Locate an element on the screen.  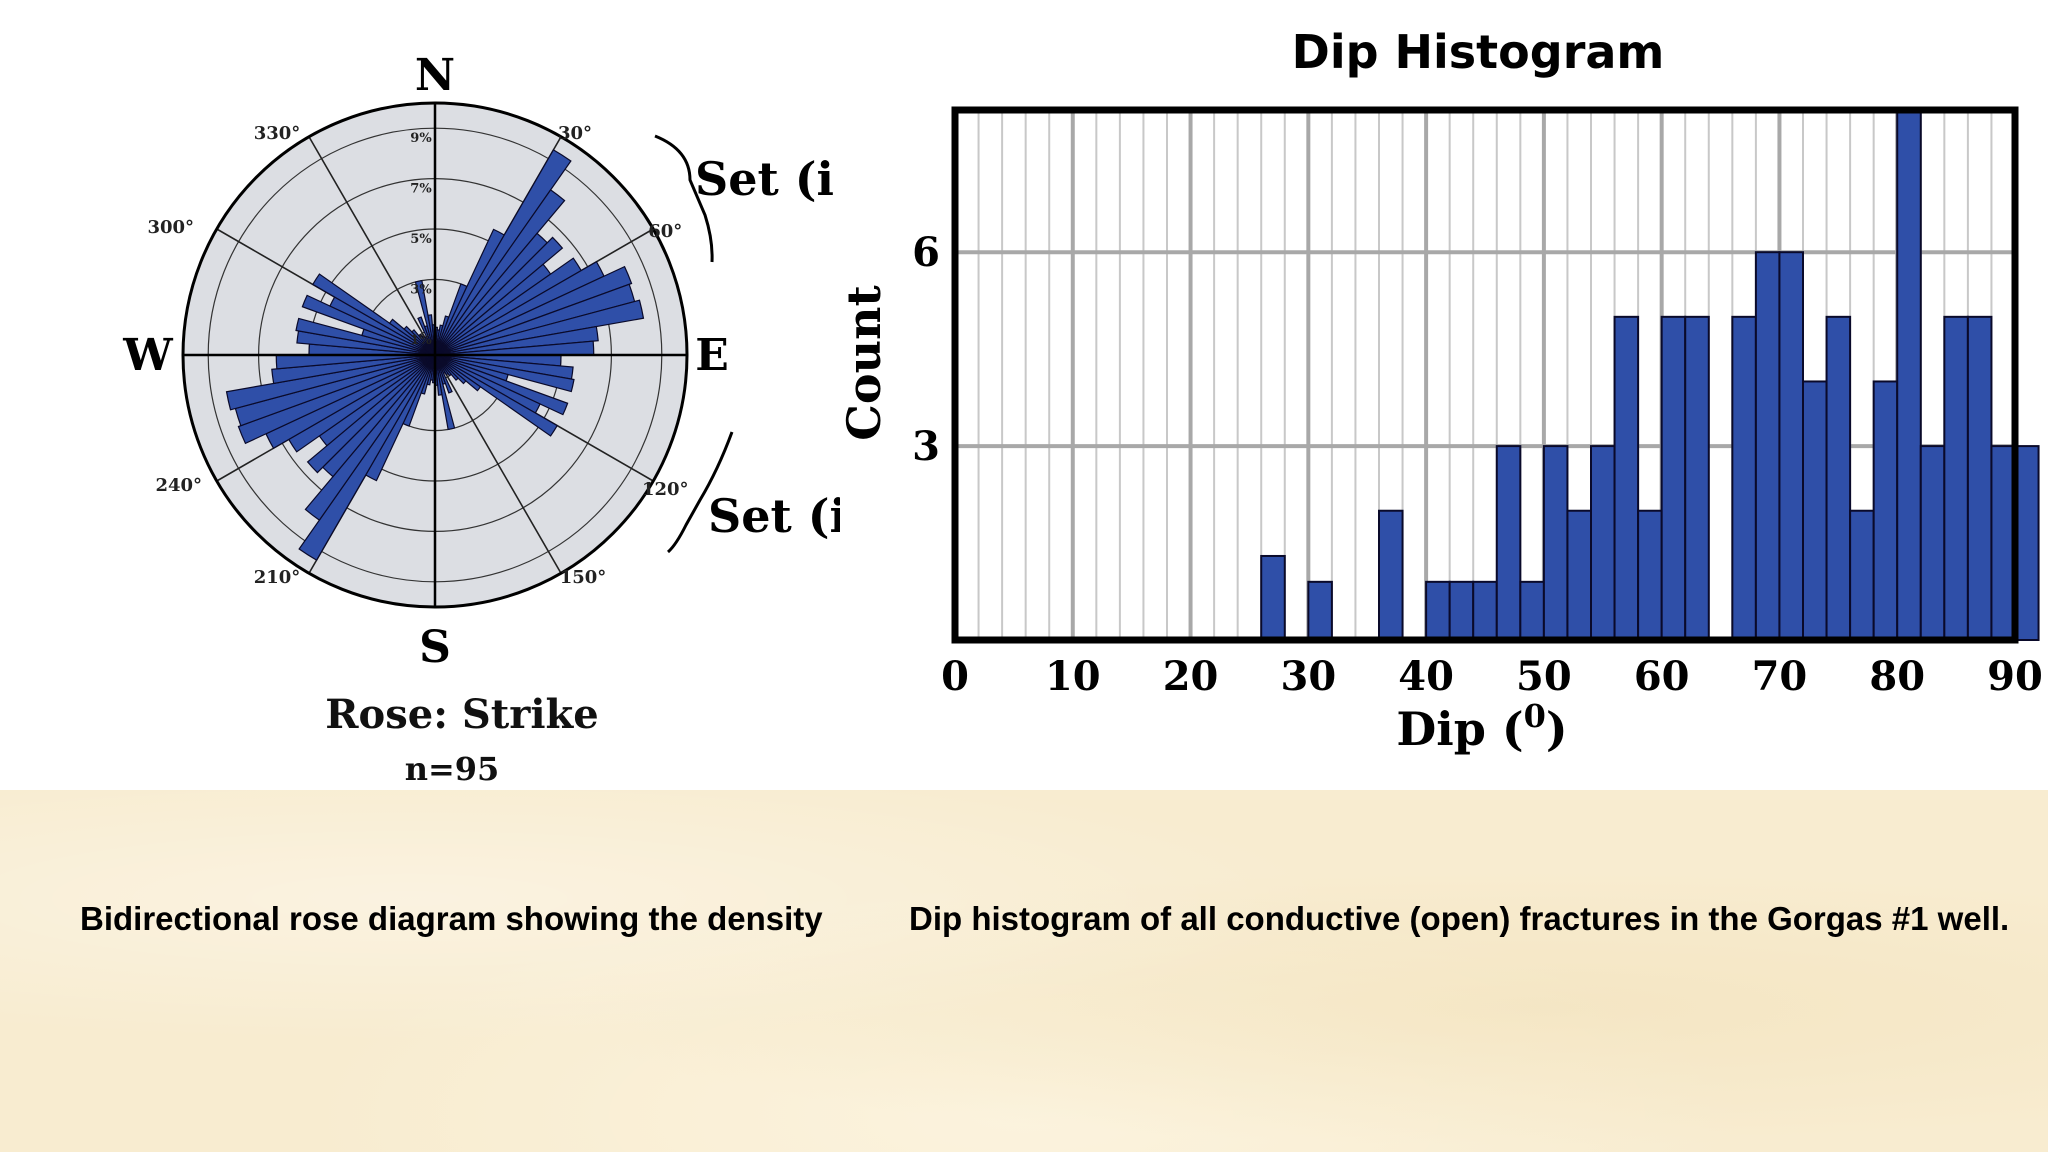
angle-label-30: 30° is located at coordinates (575, 133).